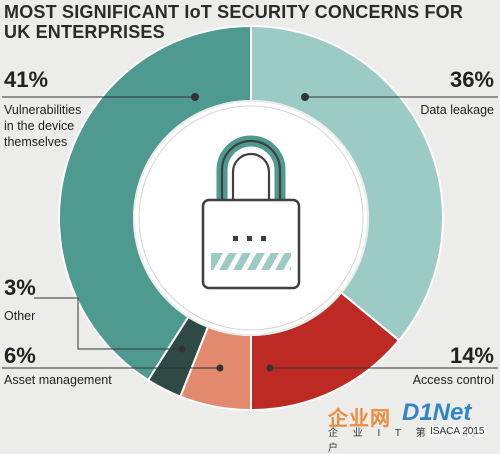  What do you see at coordinates (457, 110) in the screenshot?
I see `data-leakage-label: Data leakage` at bounding box center [457, 110].